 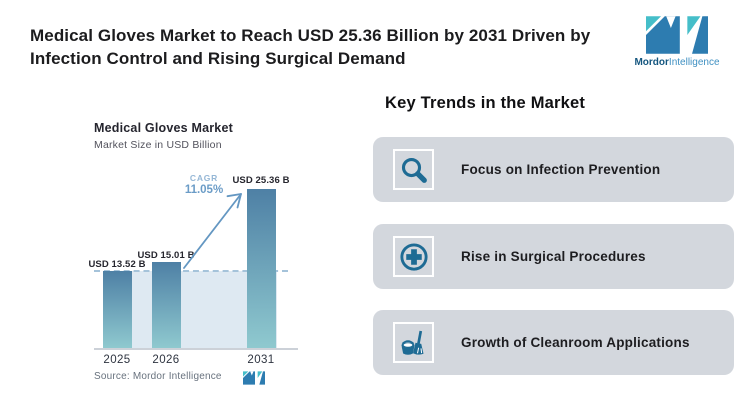 What do you see at coordinates (575, 342) in the screenshot?
I see `trend-label: Growth of Cleanroom Applications` at bounding box center [575, 342].